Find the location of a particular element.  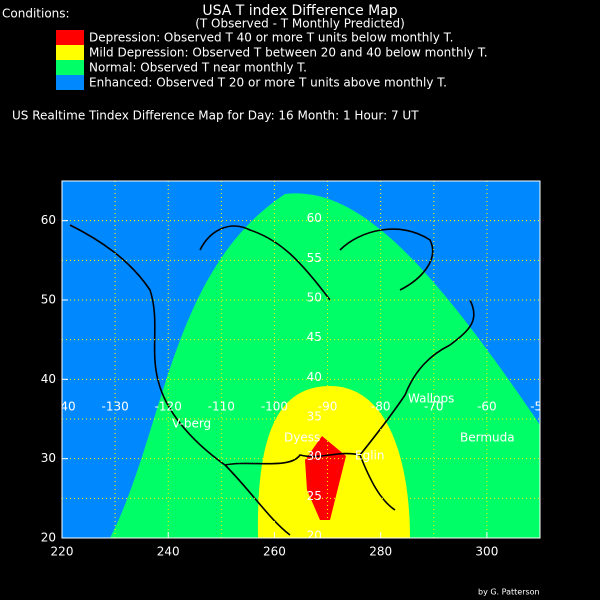

y-tick-label: 20 is located at coordinates (48, 538).